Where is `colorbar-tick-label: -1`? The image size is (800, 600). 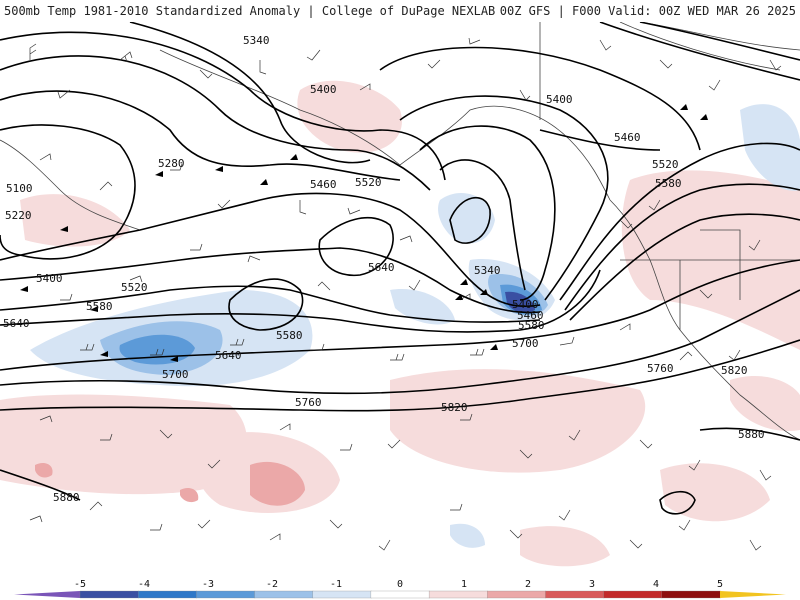 colorbar-tick-label: -1 is located at coordinates (336, 584).